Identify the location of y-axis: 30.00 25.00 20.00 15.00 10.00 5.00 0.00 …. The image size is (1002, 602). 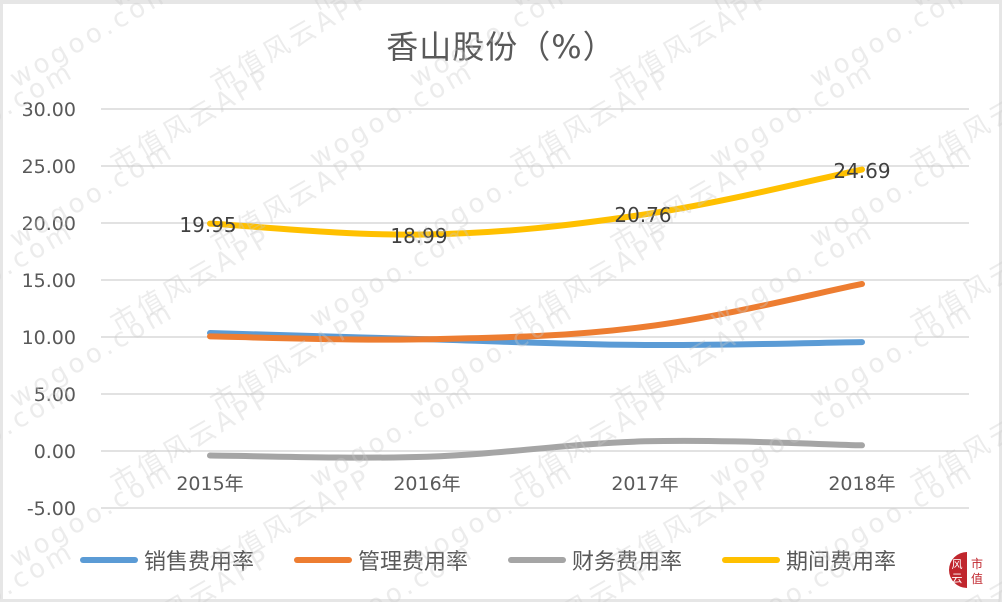
(49, 309).